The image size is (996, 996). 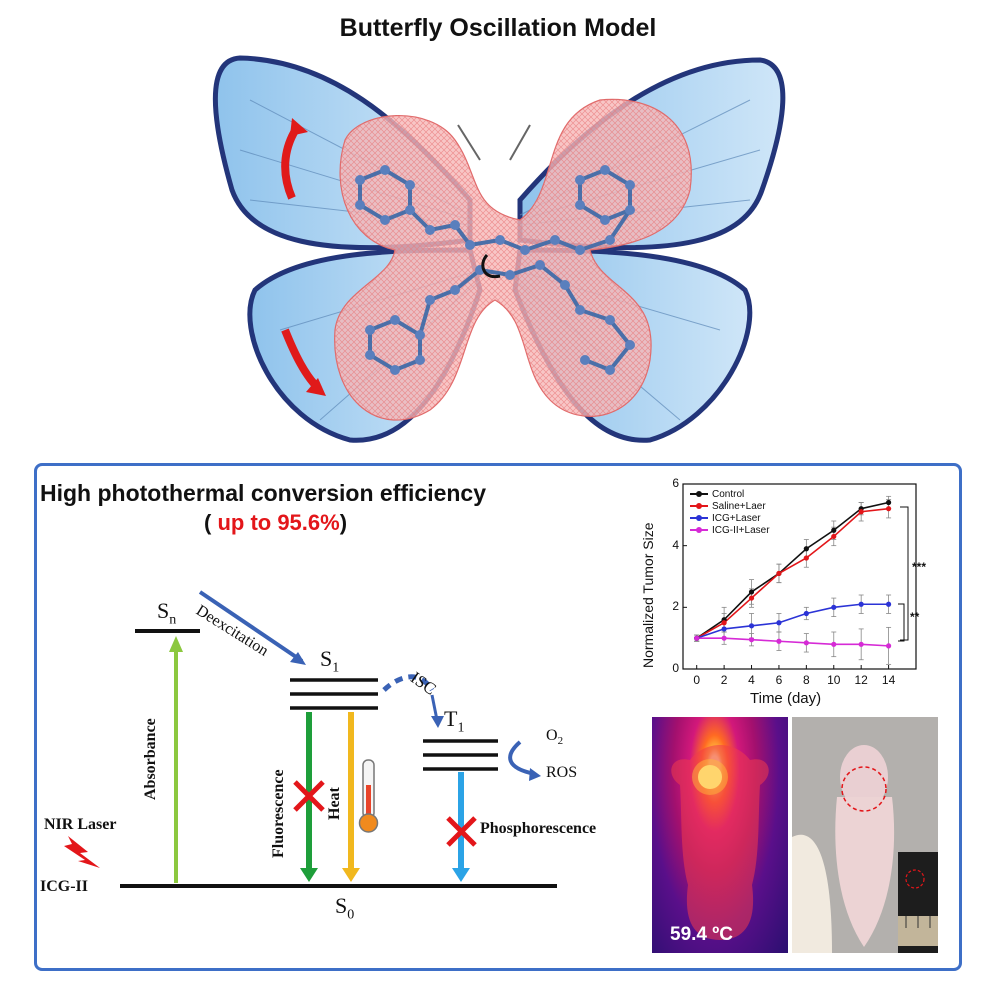 I want to click on significance-2: **, so click(x=915, y=617).